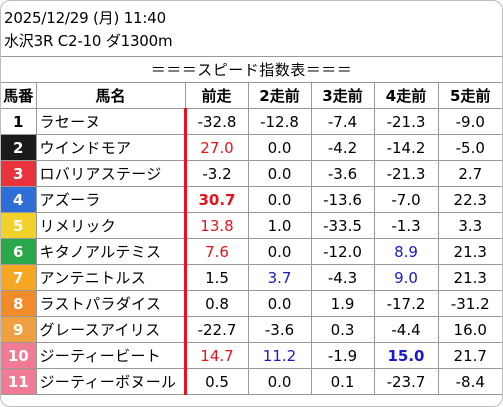 This screenshot has width=503, height=407. What do you see at coordinates (85, 18) in the screenshot?
I see `race-datetime: 2025/12/29 (月) 11:40` at bounding box center [85, 18].